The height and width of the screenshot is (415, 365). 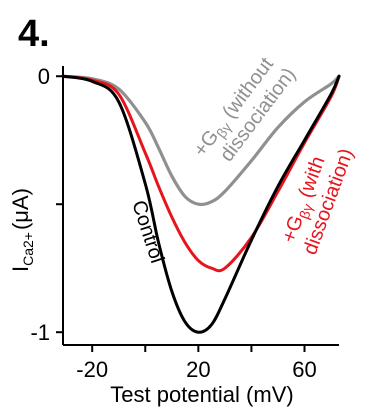 What do you see at coordinates (20, 209) in the screenshot?
I see `y-axis-title-unit: (μA)` at bounding box center [20, 209].